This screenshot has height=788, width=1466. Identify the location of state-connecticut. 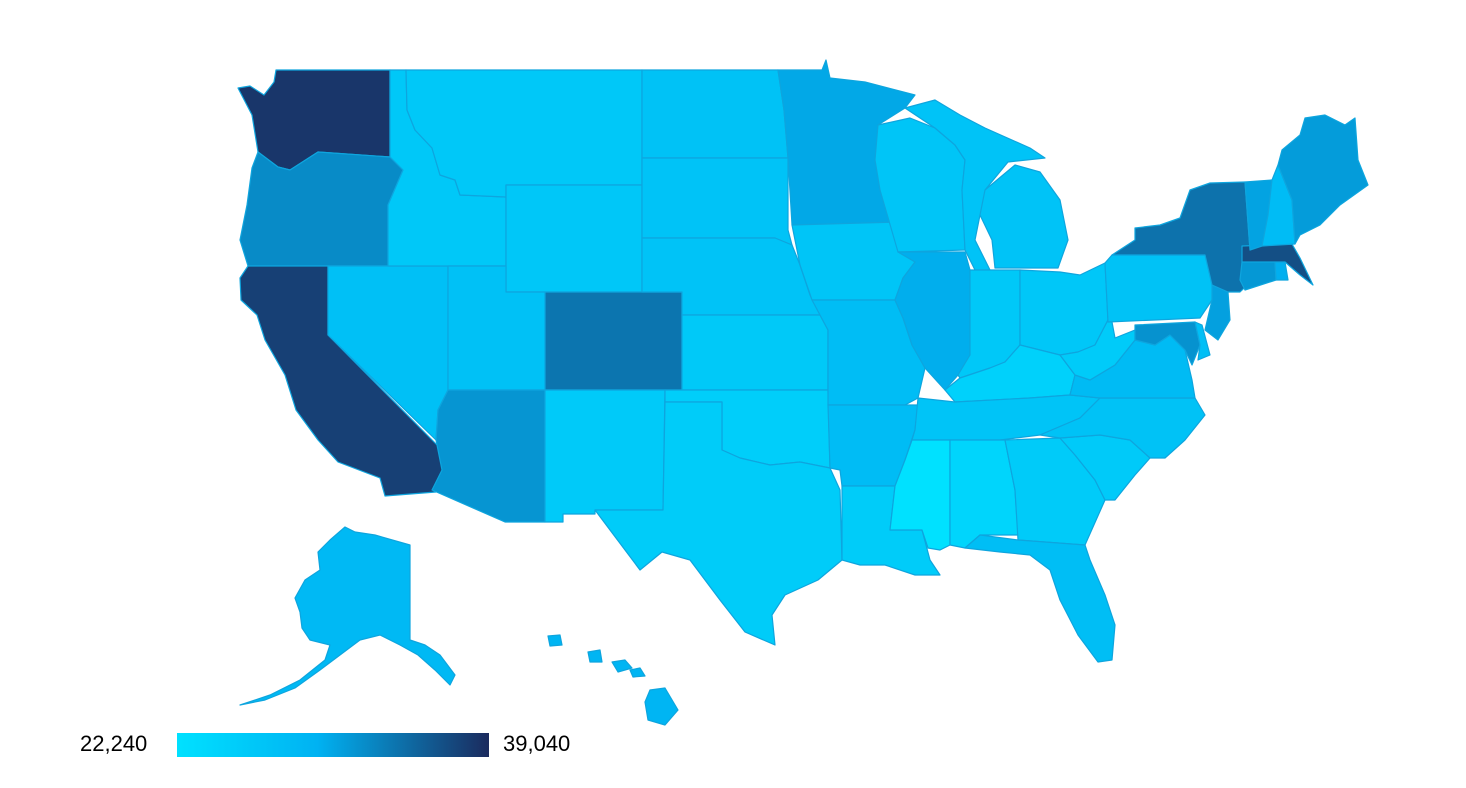
(1258, 276).